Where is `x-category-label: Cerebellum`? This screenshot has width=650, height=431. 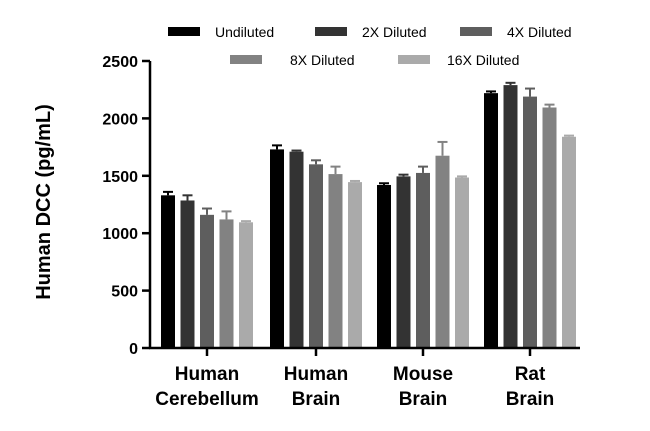 x-category-label: Cerebellum is located at coordinates (206, 399).